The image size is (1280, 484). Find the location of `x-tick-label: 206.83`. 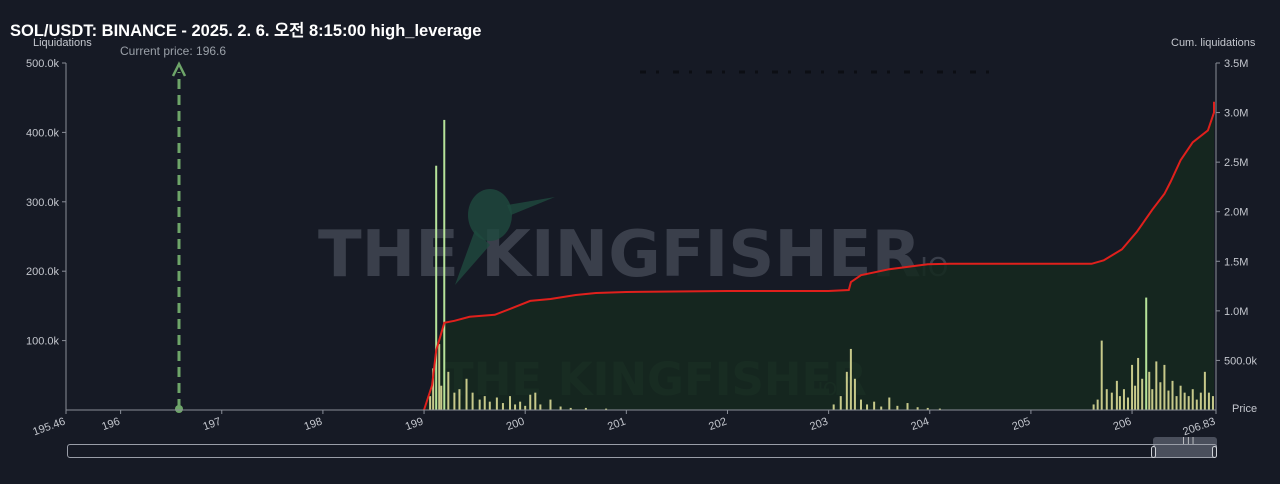

x-tick-label: 206.83 is located at coordinates (1199, 427).